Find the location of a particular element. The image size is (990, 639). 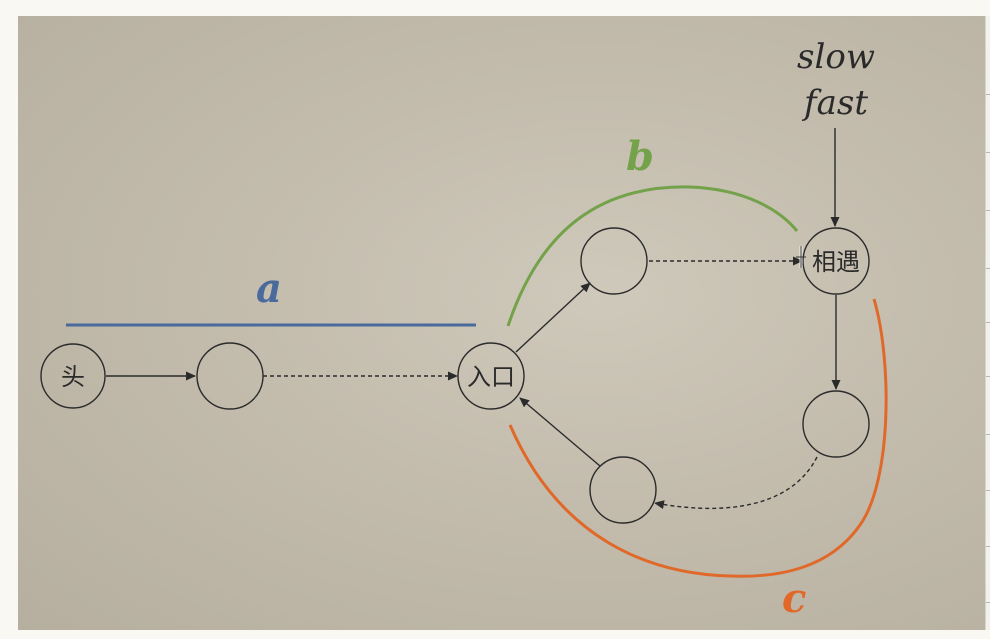

node-entry is located at coordinates (491, 376).